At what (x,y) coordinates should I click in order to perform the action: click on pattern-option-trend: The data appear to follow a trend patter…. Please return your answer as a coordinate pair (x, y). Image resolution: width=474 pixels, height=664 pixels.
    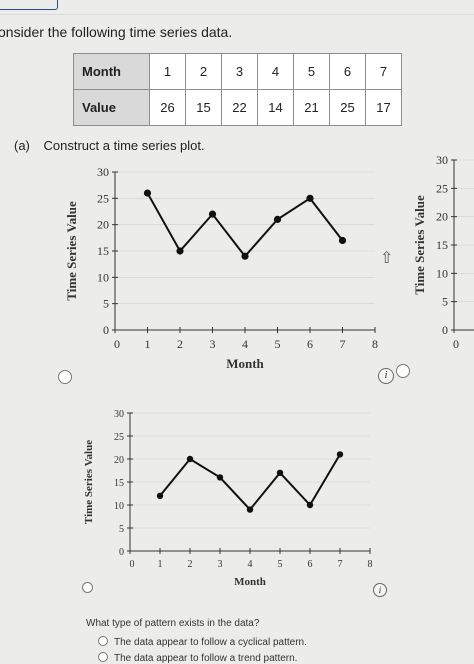
    Looking at the image, I should click on (197, 658).